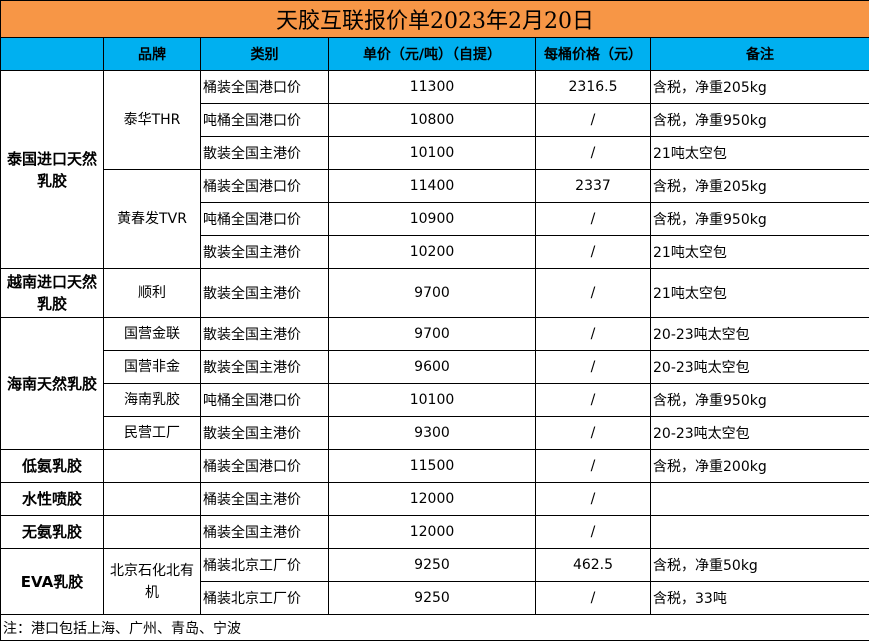 The width and height of the screenshot is (869, 641). I want to click on price-cell: 10900, so click(432, 219).